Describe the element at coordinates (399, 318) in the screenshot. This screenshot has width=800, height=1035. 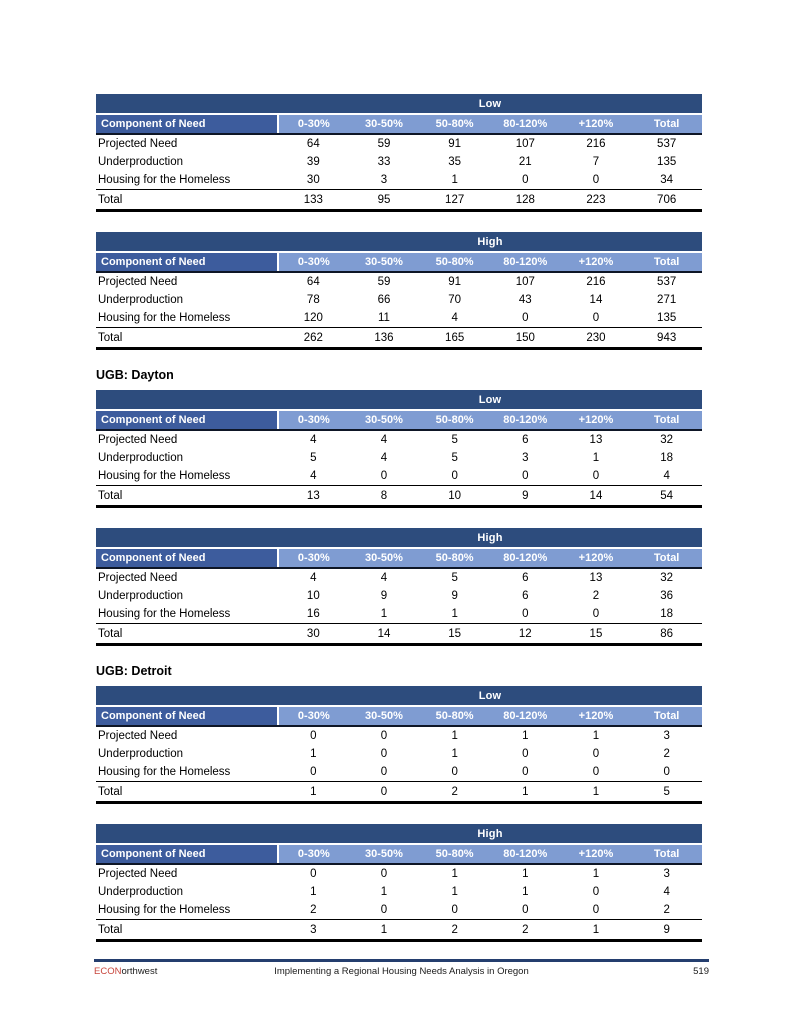
I see `table-row: Housing for the Homeless 120 11 4 0 0 135` at that location.